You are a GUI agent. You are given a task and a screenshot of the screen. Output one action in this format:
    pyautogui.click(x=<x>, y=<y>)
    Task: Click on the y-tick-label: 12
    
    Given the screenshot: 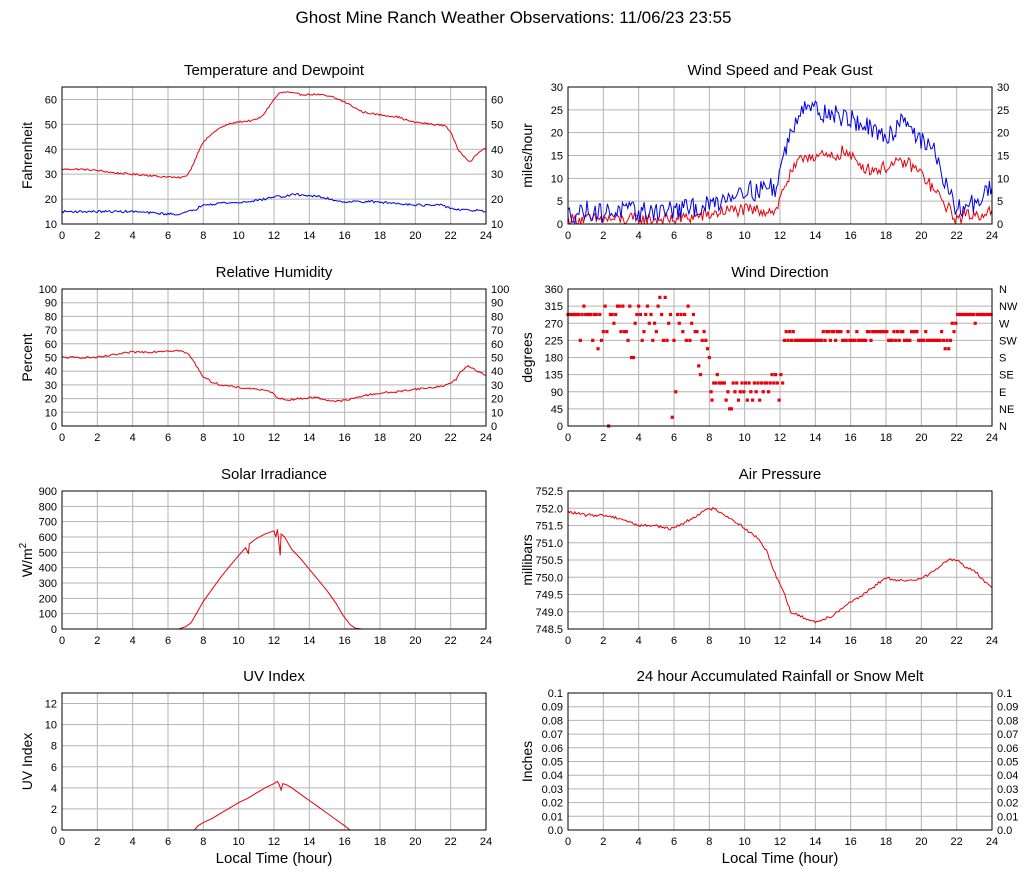 What is the action you would take?
    pyautogui.click(x=51, y=705)
    